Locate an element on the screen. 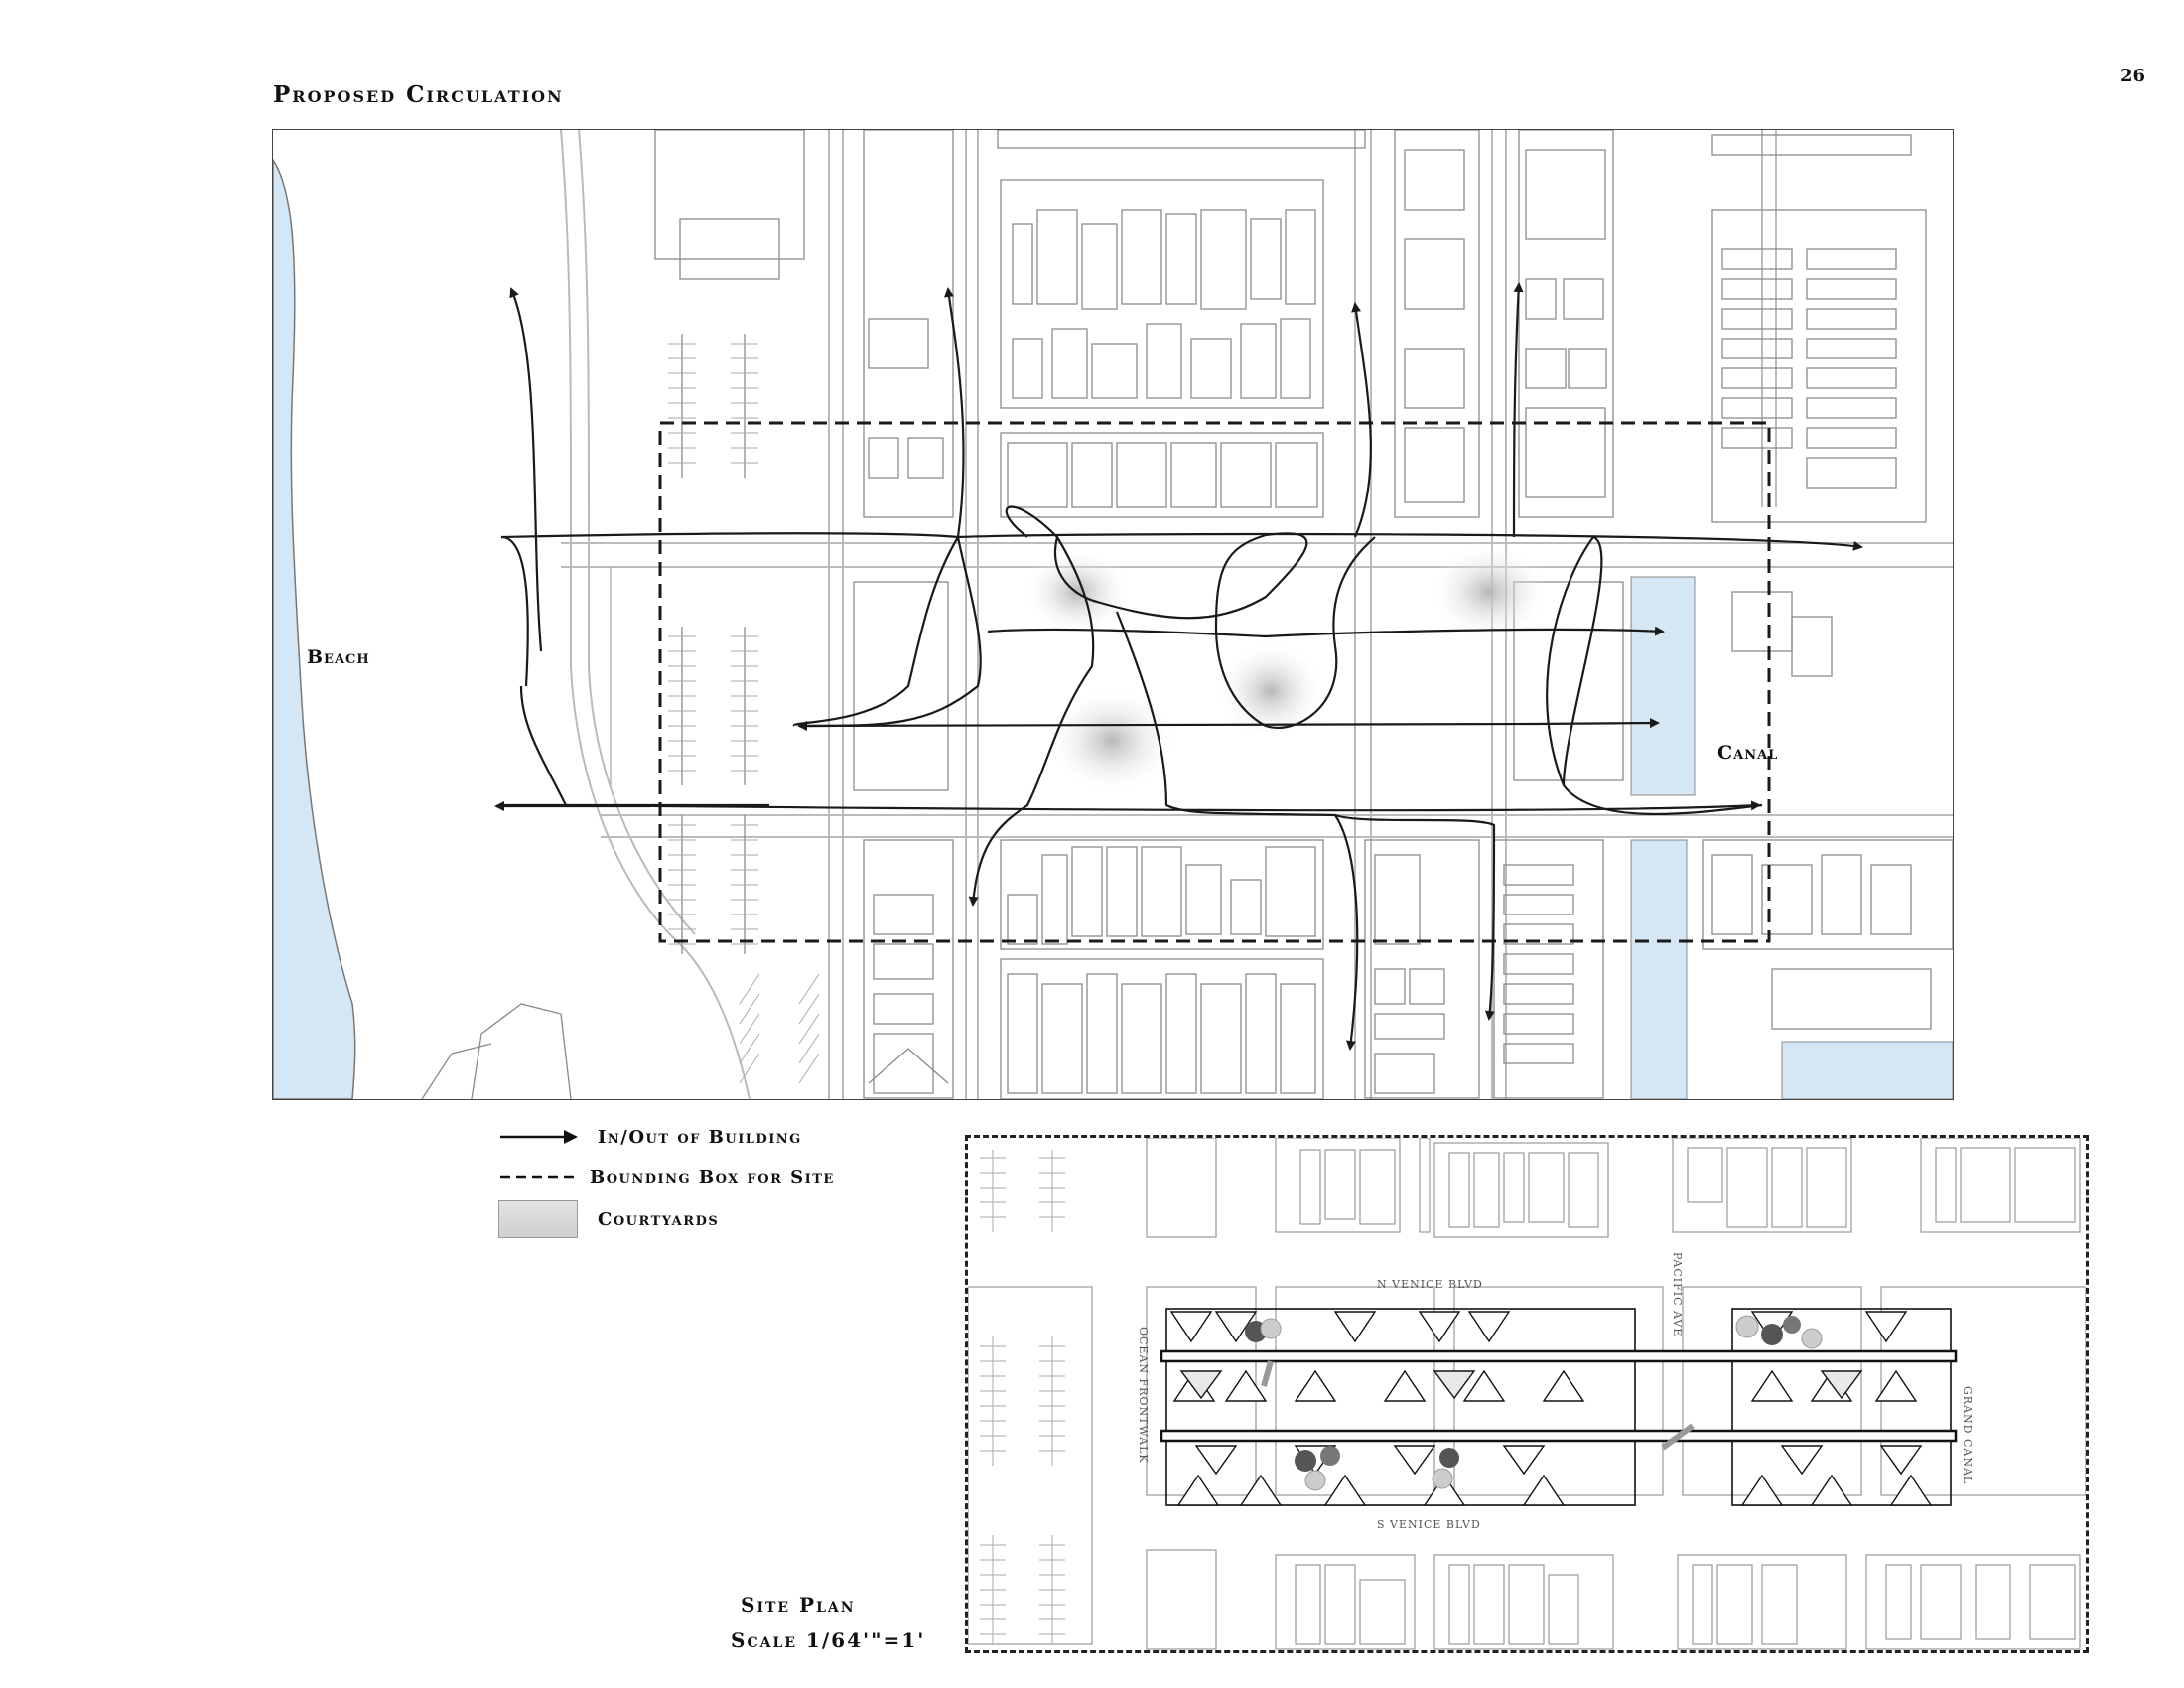 This screenshot has height=1688, width=2184. connector-bridges is located at coordinates (1478, 1405).